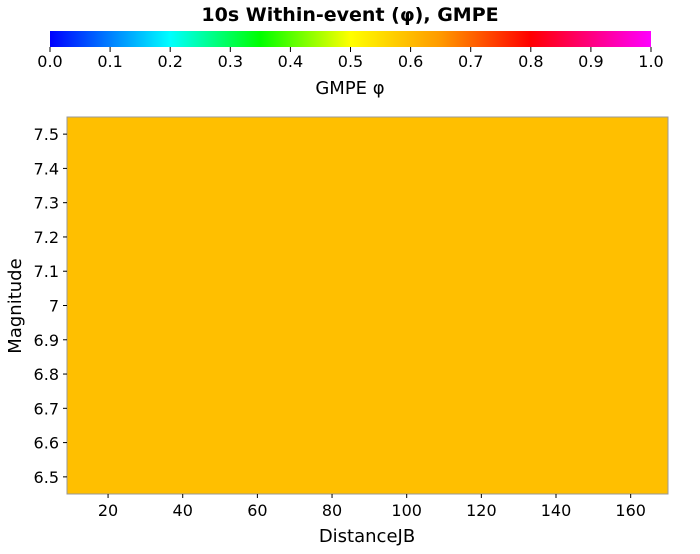  What do you see at coordinates (46, 271) in the screenshot?
I see `y-tick-label: 7.1` at bounding box center [46, 271].